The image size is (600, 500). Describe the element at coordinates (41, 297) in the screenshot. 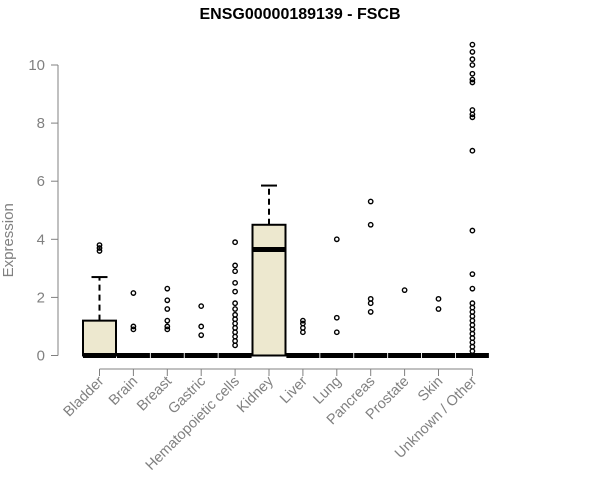

I see `y-tick-label: 2` at that location.